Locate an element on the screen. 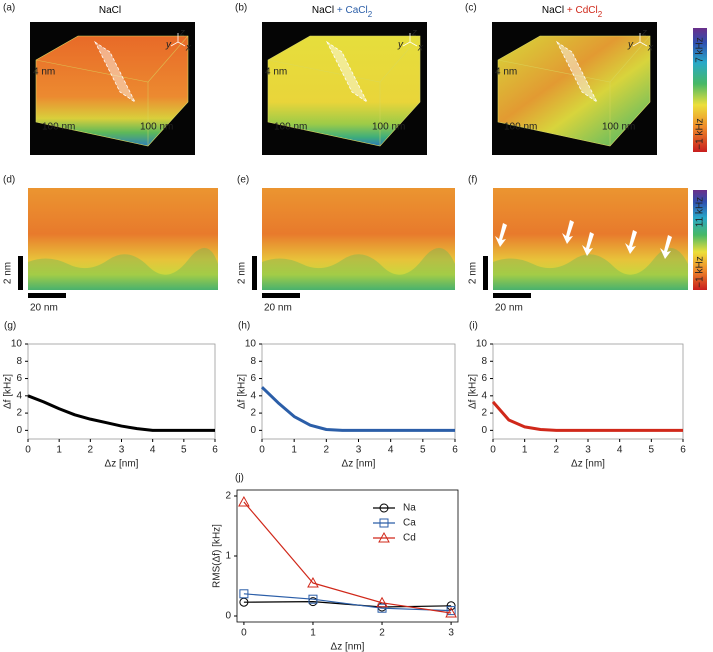 Image resolution: width=713 pixels, height=652 pixels. series-line is located at coordinates (347, 602).